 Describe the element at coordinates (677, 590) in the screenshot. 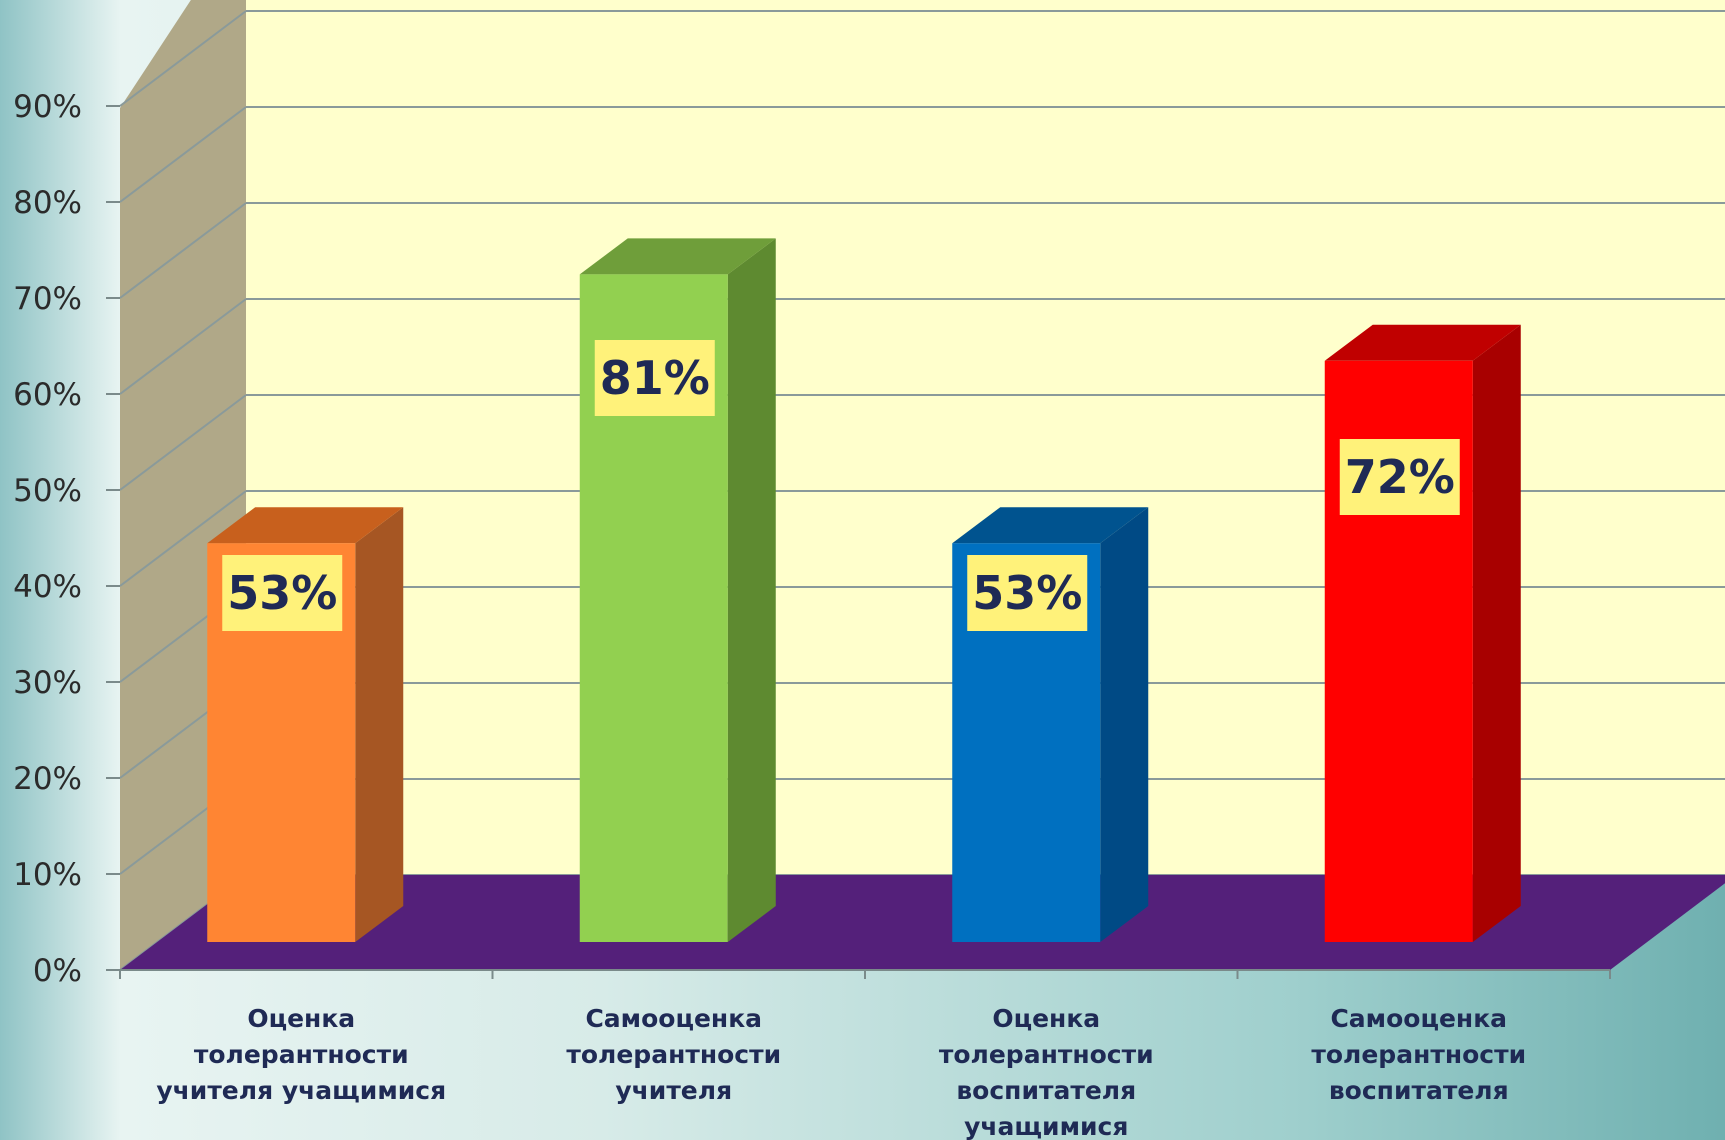

I see `bar-2: 81%` at that location.